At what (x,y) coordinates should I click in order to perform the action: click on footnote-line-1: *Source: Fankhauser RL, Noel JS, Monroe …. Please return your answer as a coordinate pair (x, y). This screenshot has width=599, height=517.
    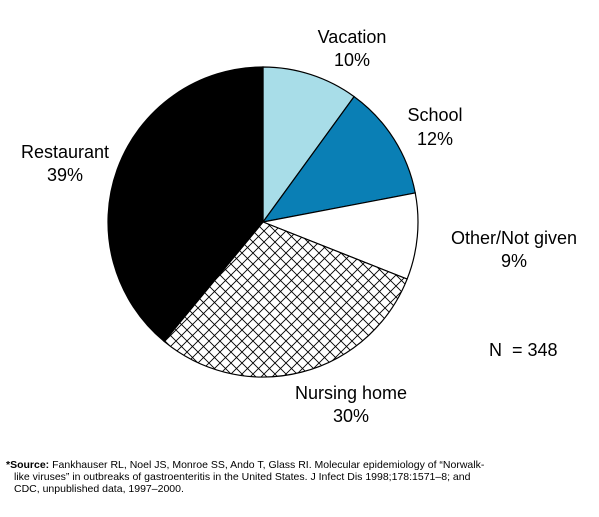
    Looking at the image, I should click on (298, 465).